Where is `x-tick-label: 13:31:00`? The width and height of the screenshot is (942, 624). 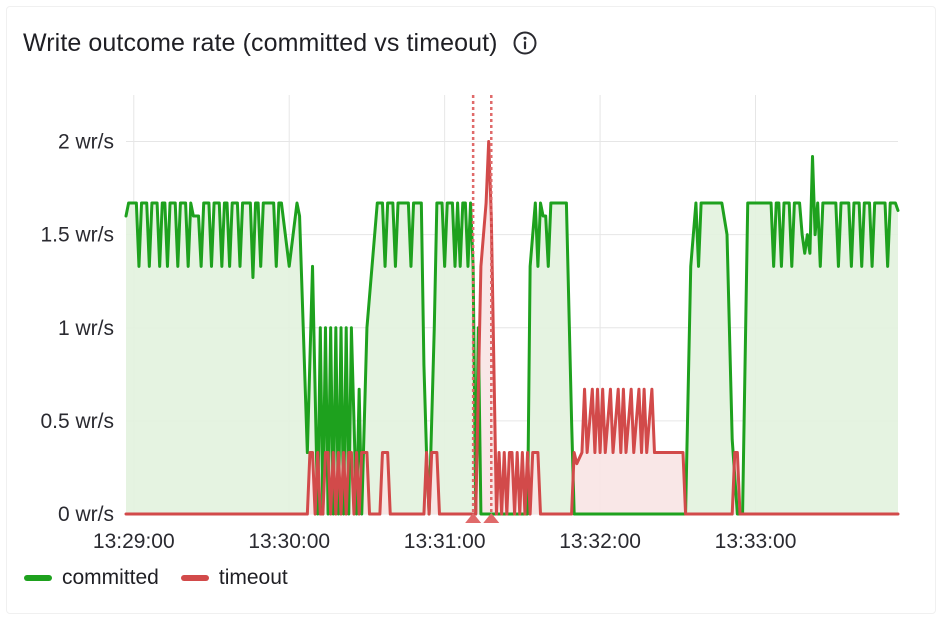 x-tick-label: 13:31:00 is located at coordinates (445, 541).